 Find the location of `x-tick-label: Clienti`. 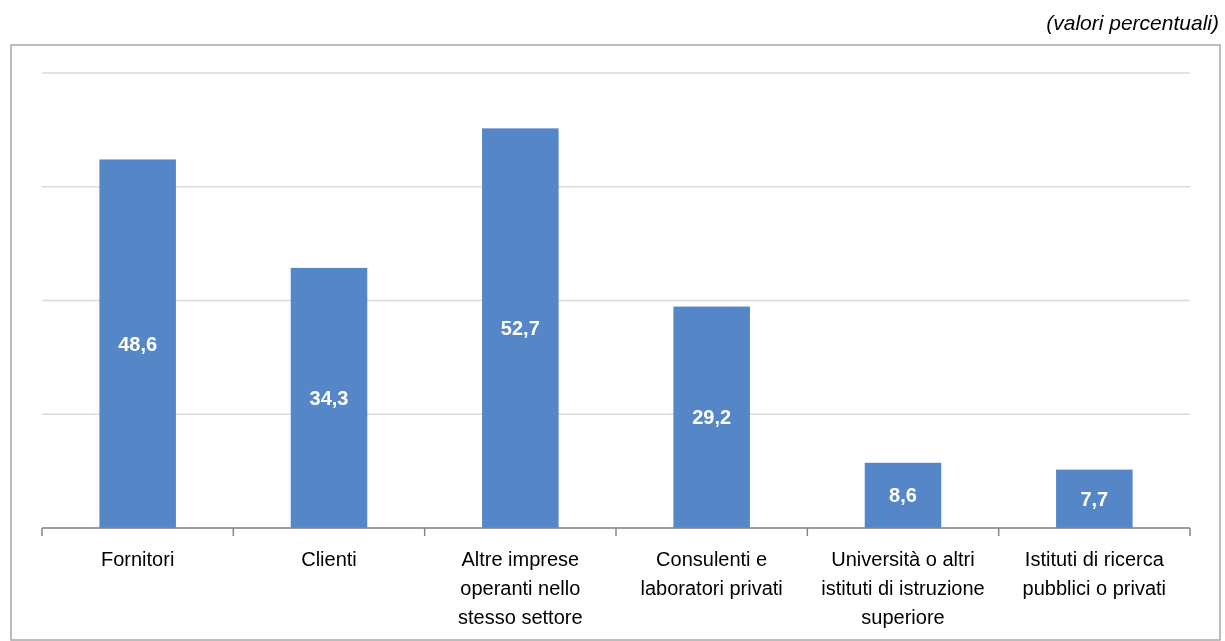

x-tick-label: Clienti is located at coordinates (329, 559).